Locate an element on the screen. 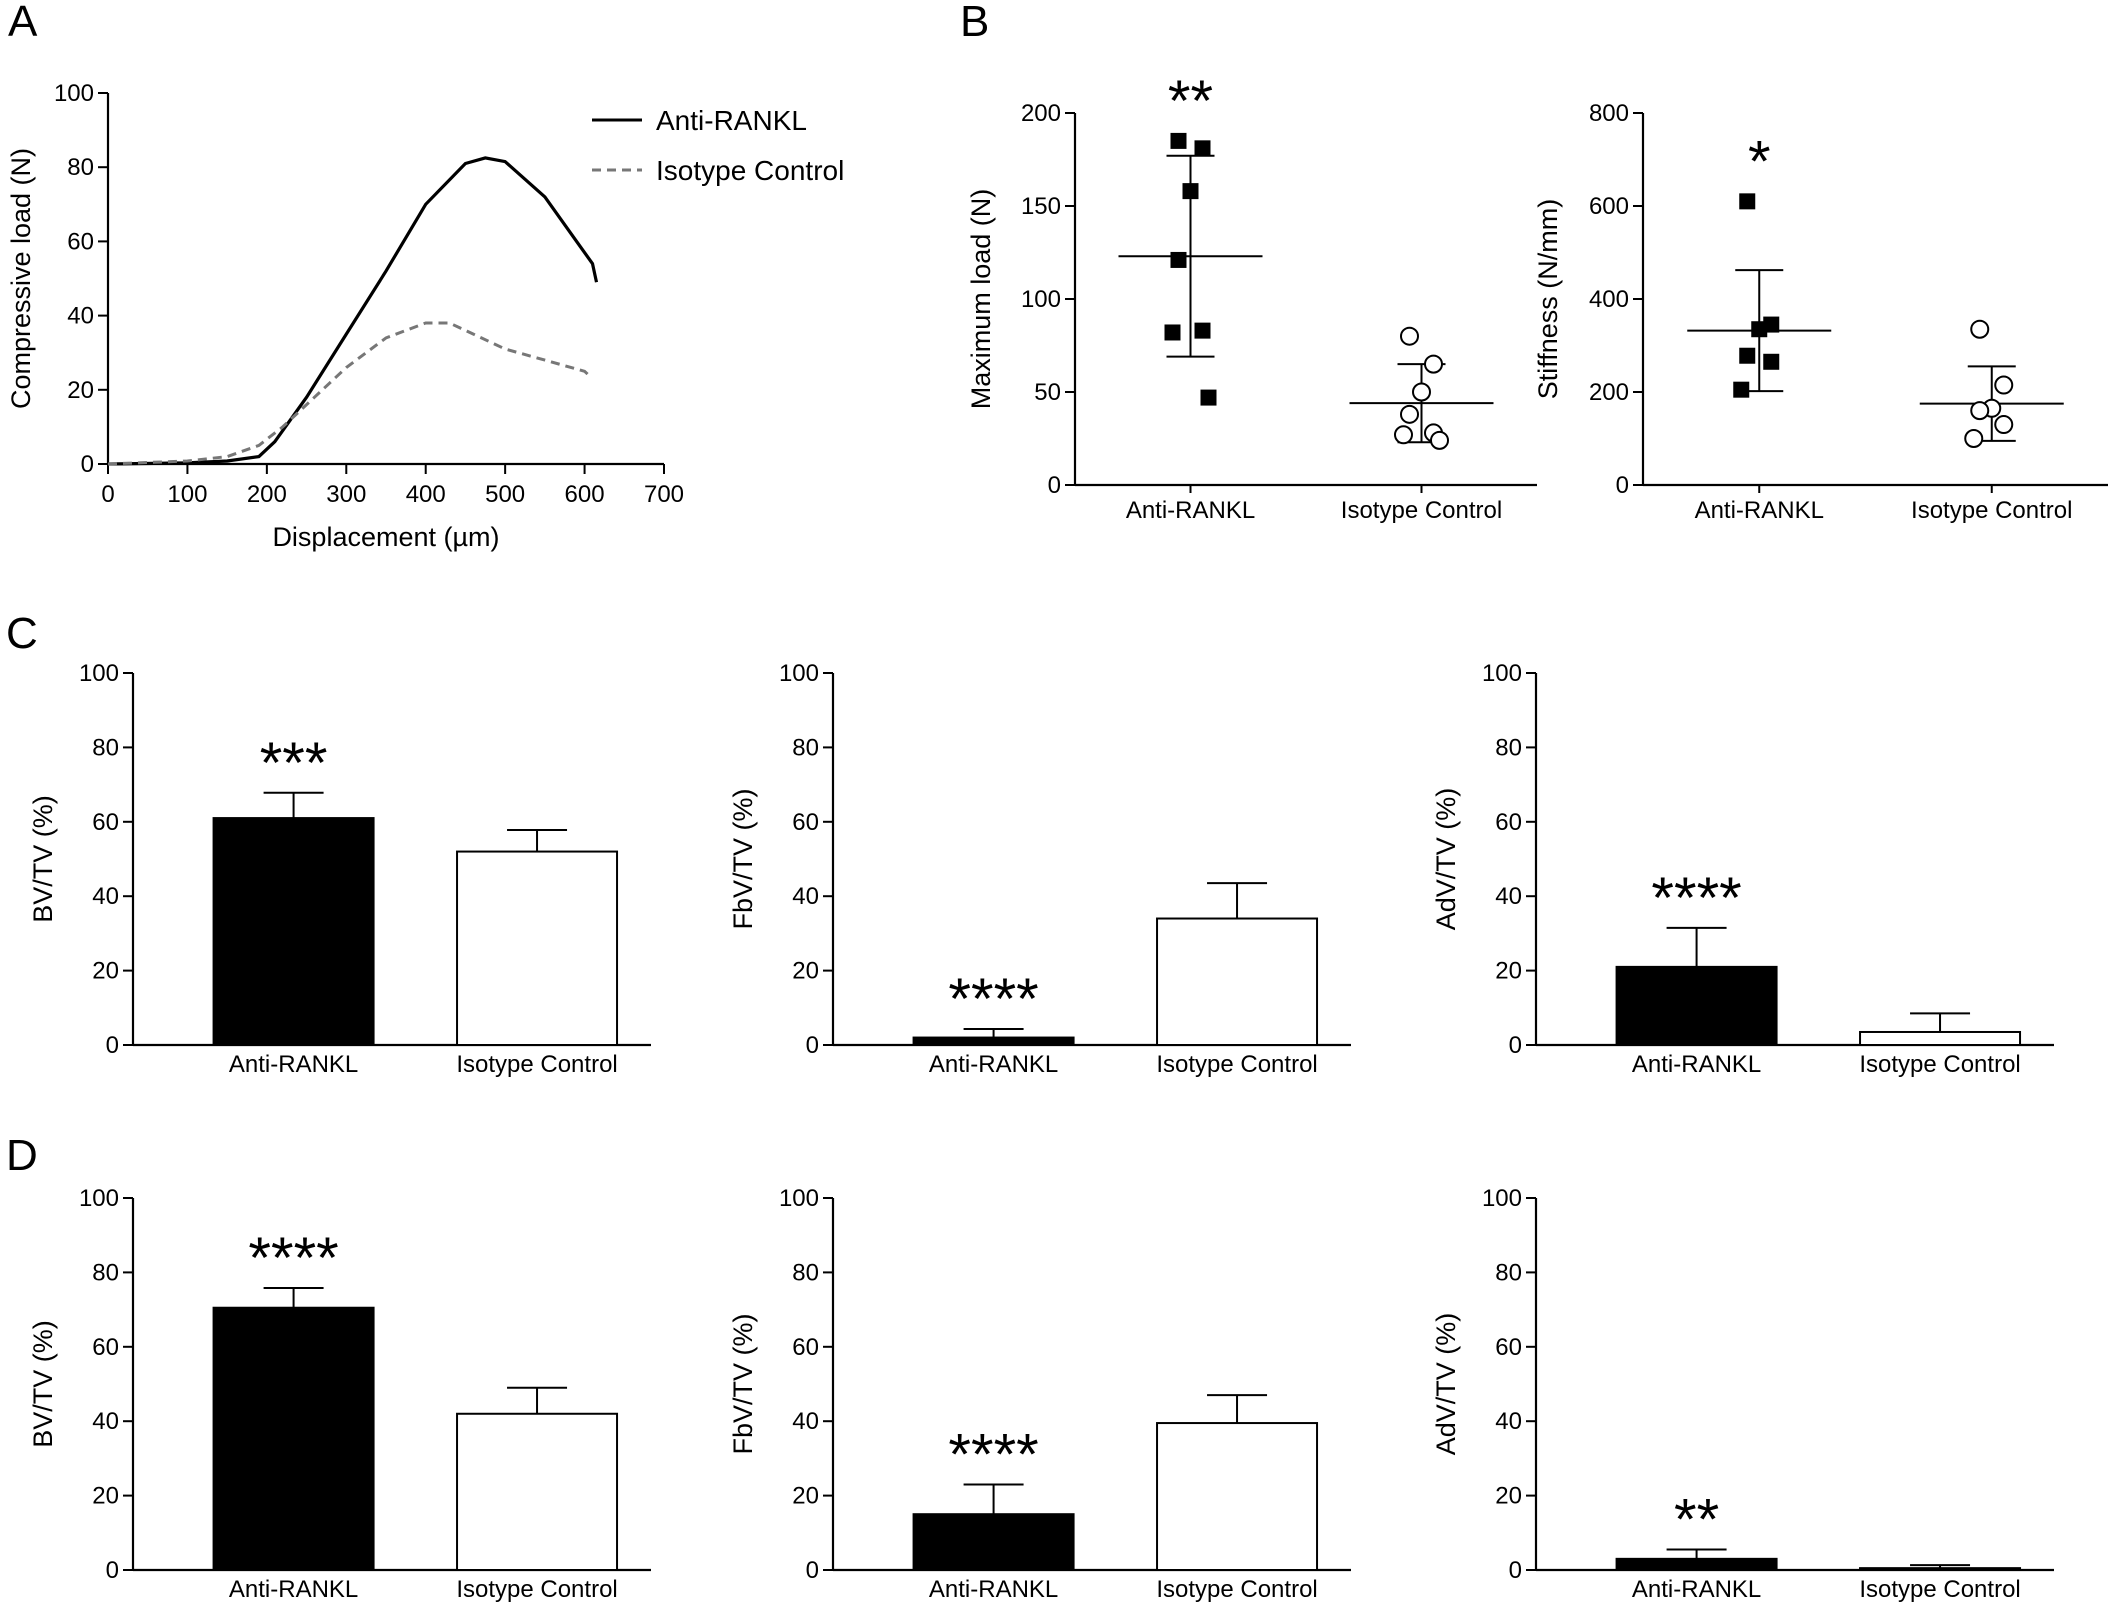  y-tick-label: 150 is located at coordinates (1041, 206).